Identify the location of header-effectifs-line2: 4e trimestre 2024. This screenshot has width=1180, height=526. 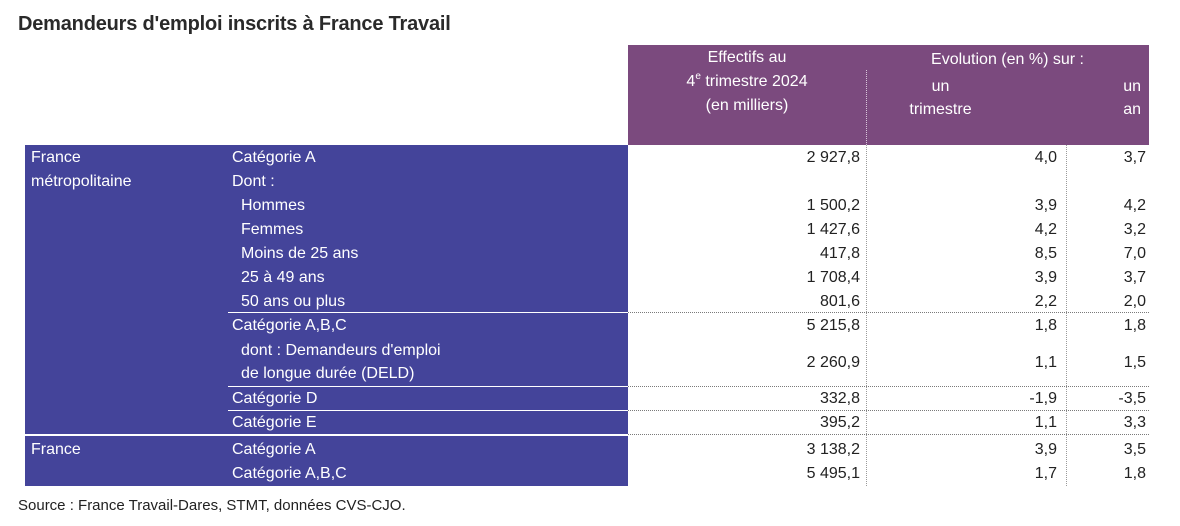
(747, 81).